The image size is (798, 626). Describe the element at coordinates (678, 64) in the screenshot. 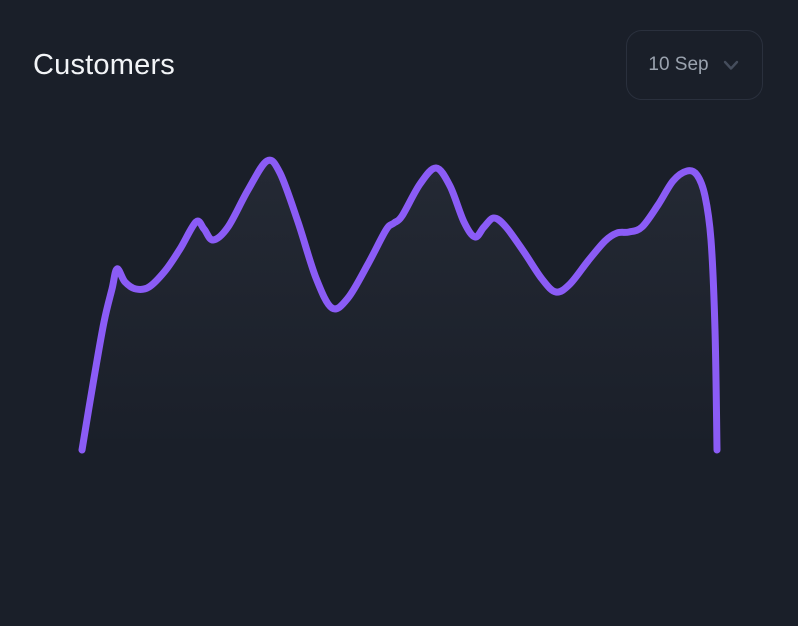

I see `date-filter-label: 10 Sep` at that location.